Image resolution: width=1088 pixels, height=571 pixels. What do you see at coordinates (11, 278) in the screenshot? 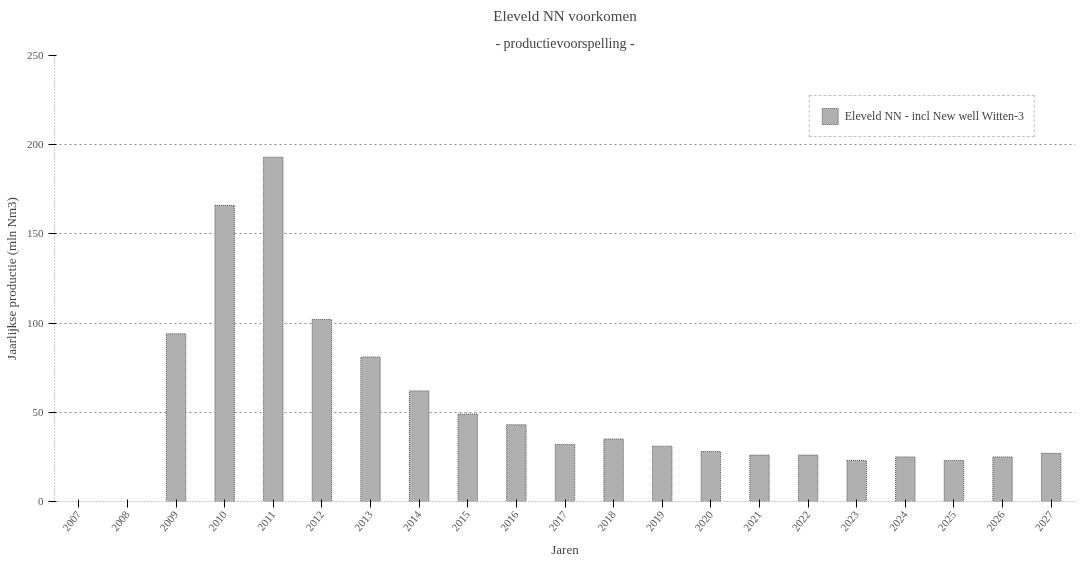
I see `y-axis-title: Jaarlijkse productie (mln Nm3)` at bounding box center [11, 278].